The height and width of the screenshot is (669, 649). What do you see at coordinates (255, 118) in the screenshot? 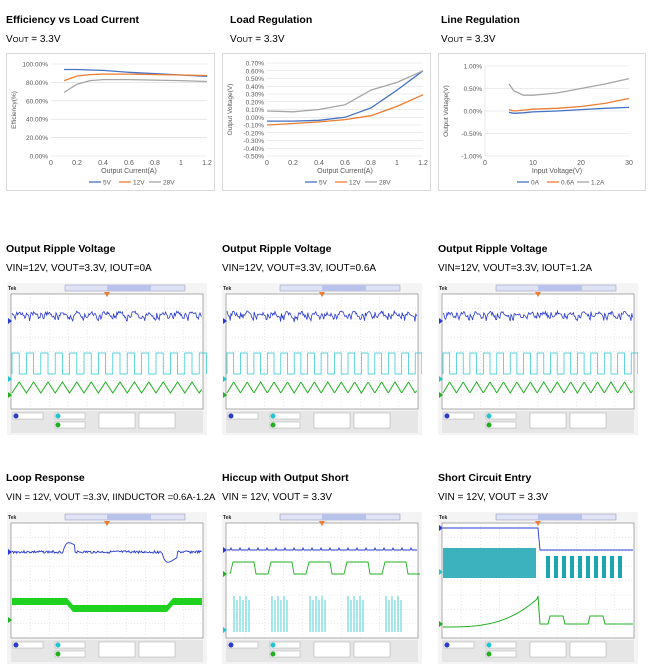
I see `load_reg-ytick-label: 0.00%` at bounding box center [255, 118].